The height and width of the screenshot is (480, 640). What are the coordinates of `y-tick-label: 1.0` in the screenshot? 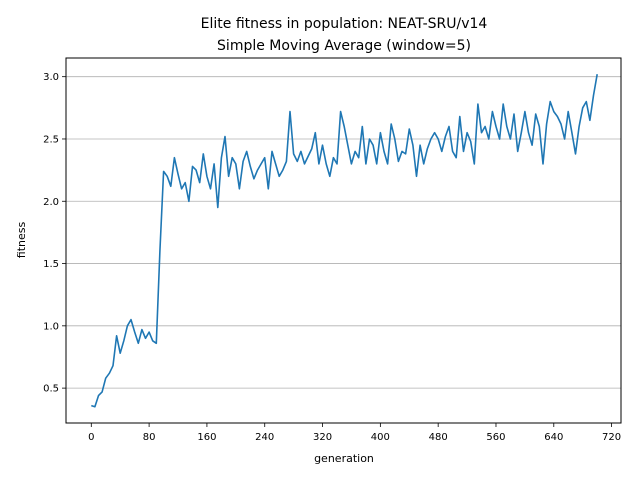 It's located at (51, 326).